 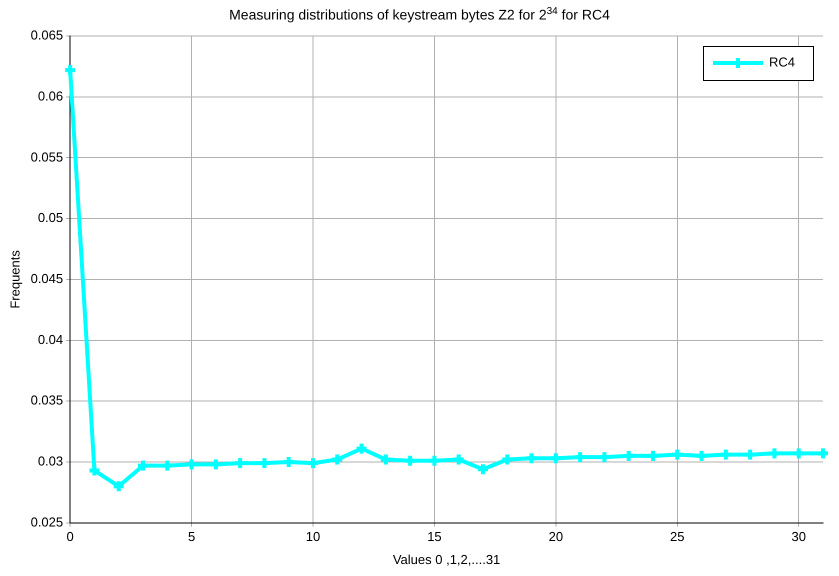 What do you see at coordinates (192, 536) in the screenshot?
I see `x-tick-label: 5` at bounding box center [192, 536].